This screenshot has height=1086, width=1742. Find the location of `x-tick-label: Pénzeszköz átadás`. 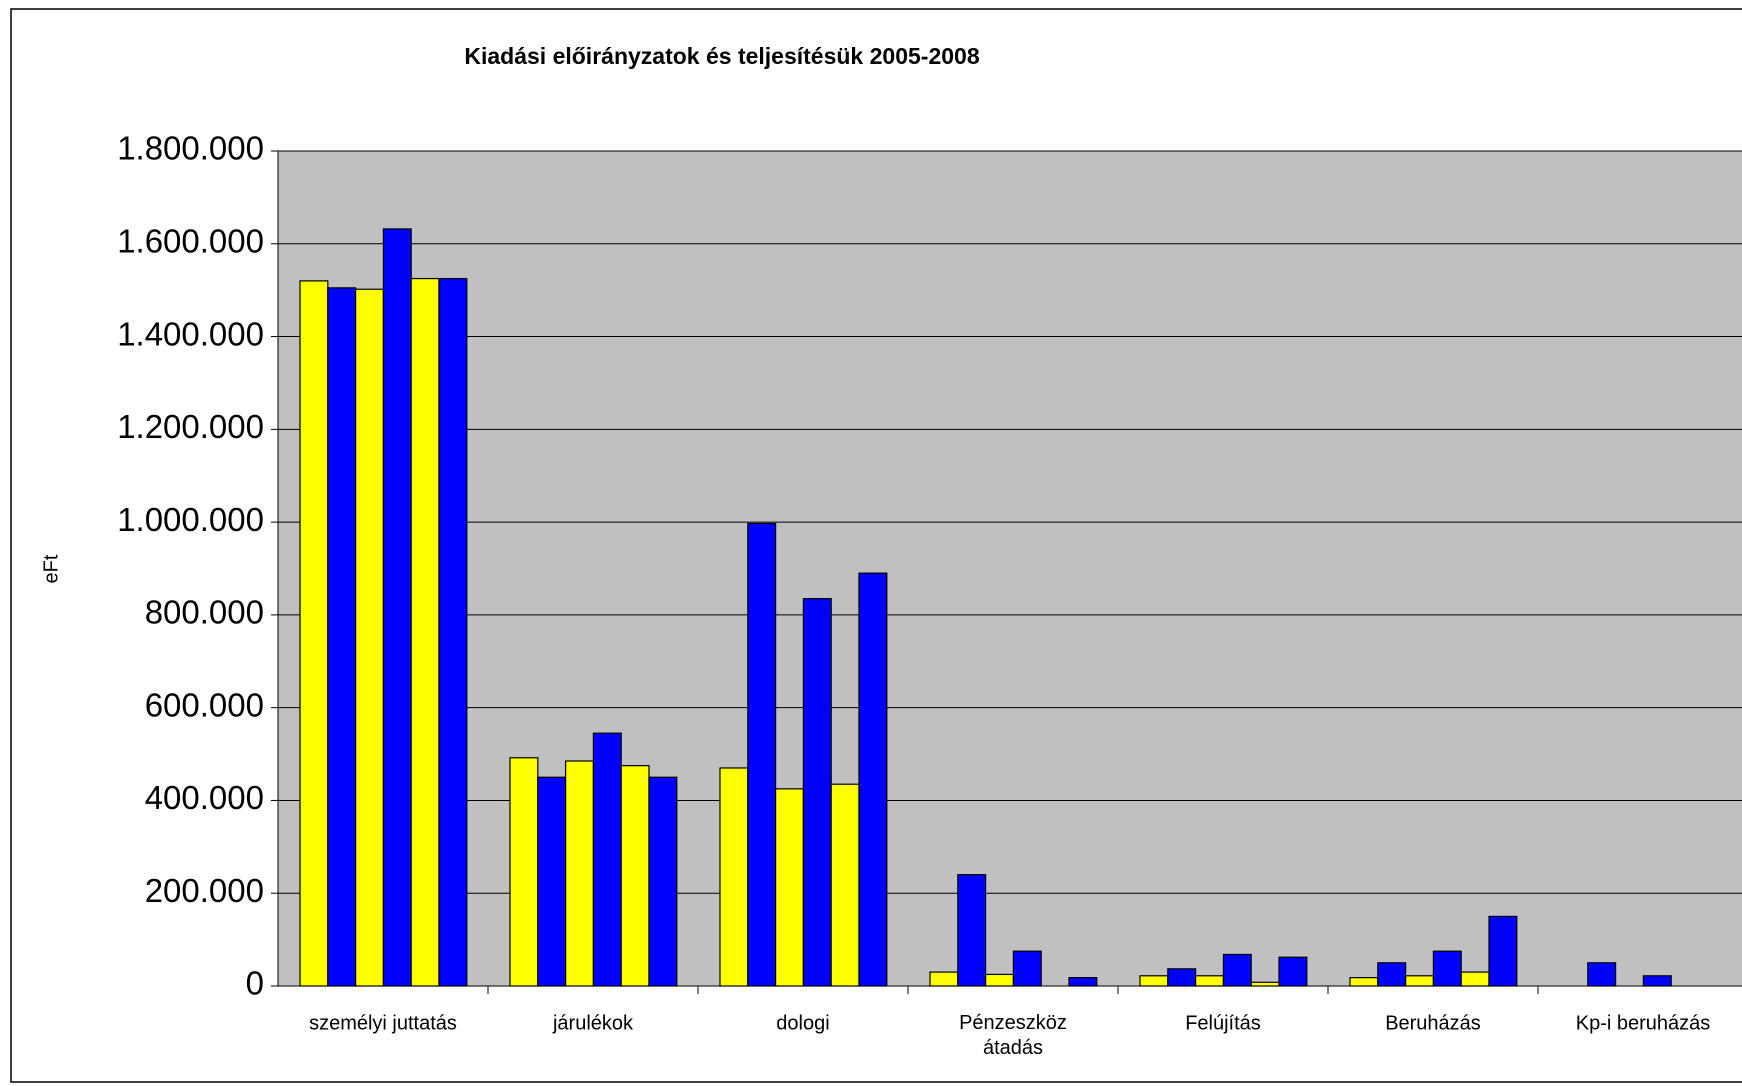

x-tick-label: Pénzeszköz átadás is located at coordinates (1013, 1035).